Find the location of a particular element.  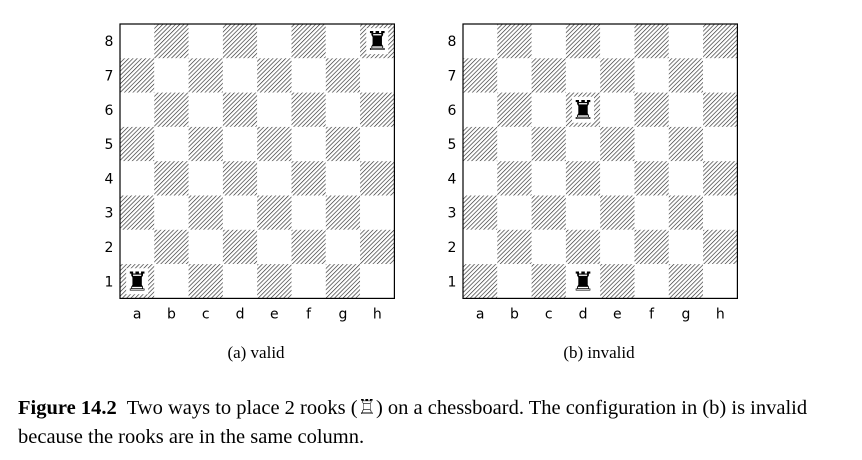

square-b3 is located at coordinates (171, 212).